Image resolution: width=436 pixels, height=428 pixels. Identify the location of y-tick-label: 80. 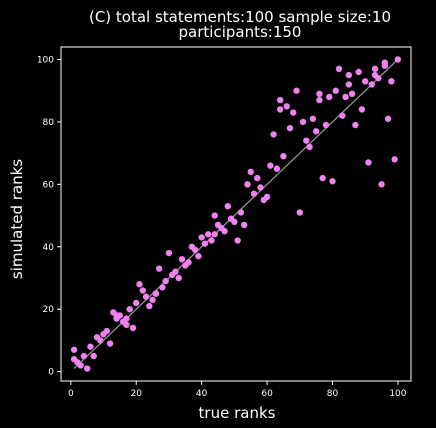
(49, 123).